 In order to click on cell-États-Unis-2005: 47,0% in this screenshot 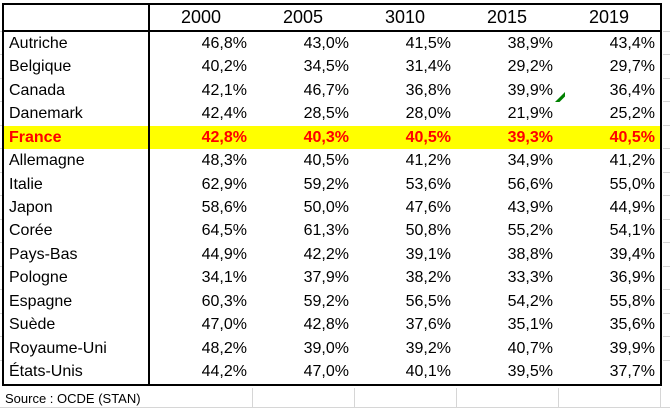, I will do `click(326, 372)`.